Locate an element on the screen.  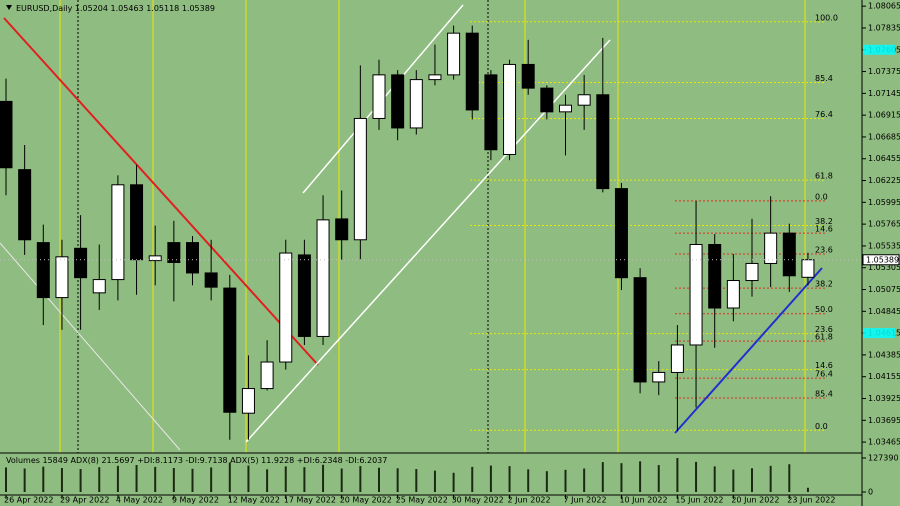
y-tick-label: 1.05305 is located at coordinates (884, 267).